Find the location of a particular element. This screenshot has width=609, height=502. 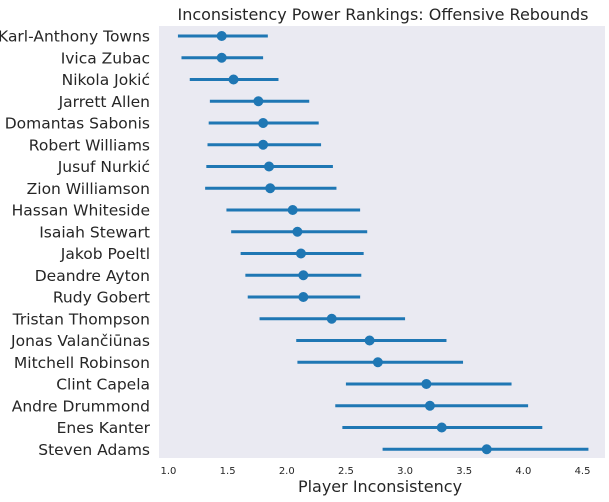

y-tick-label: Rudy Gobert is located at coordinates (101, 298).